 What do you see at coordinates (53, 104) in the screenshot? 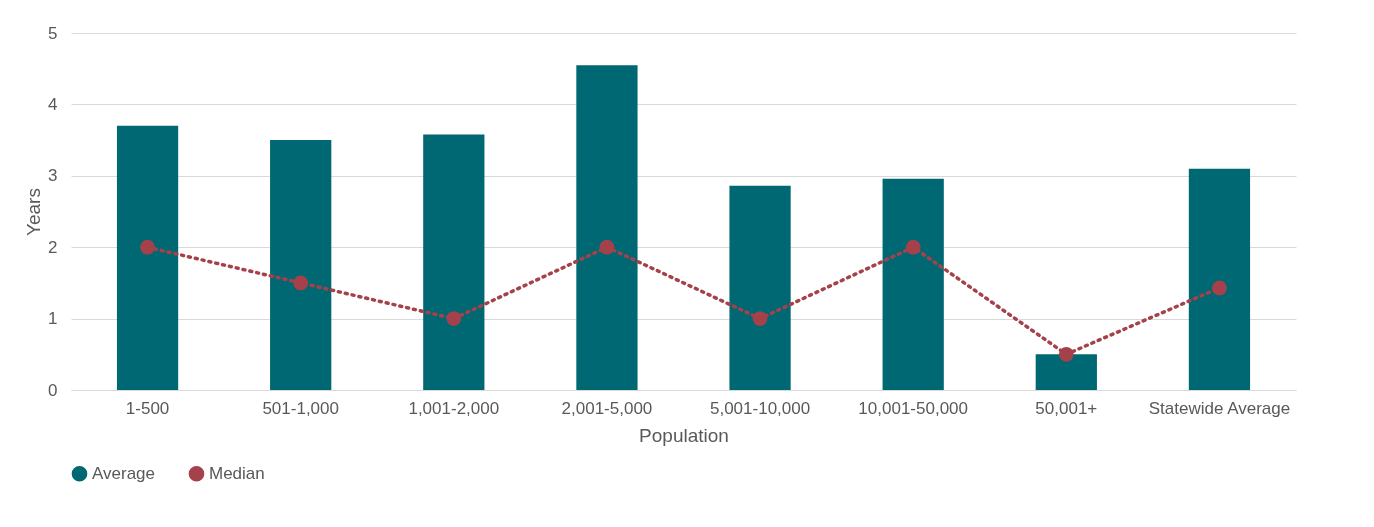
I see `y-tick-label: 4` at bounding box center [53, 104].